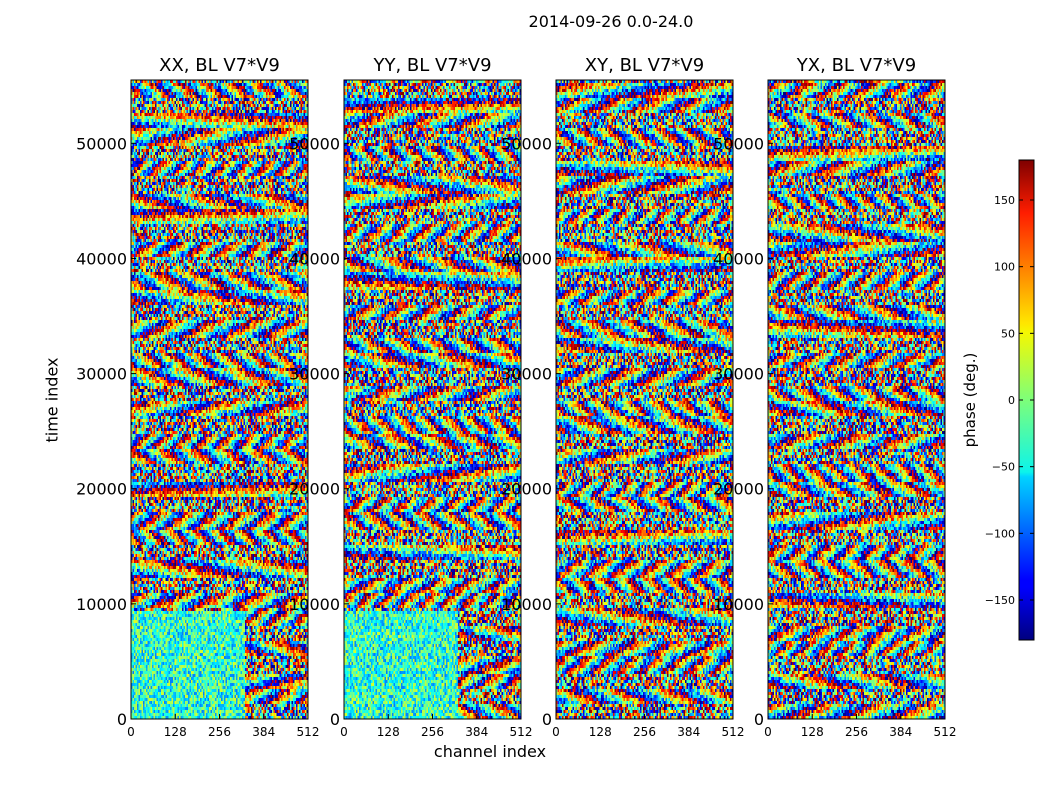  What do you see at coordinates (1000, 533) in the screenshot?
I see `colorbar-tick-label: −100` at bounding box center [1000, 533].